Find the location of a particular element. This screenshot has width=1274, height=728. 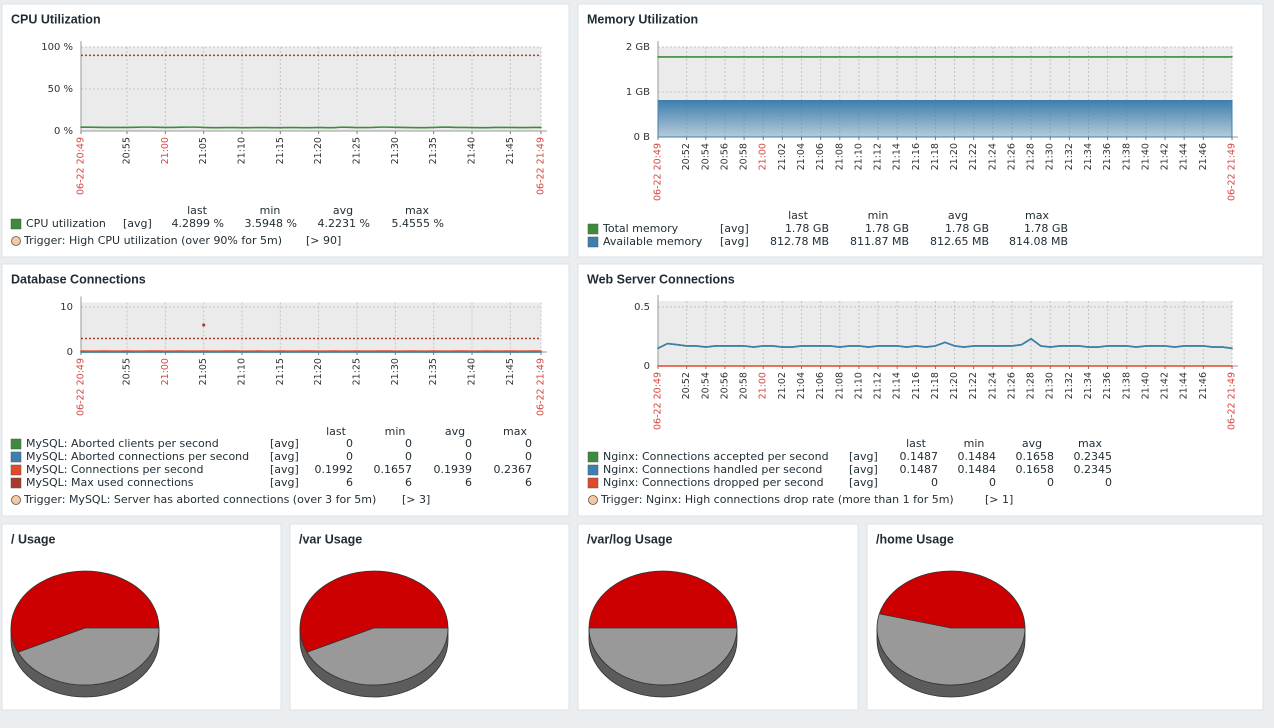

x-tick-label: 21:20 is located at coordinates (318, 150).